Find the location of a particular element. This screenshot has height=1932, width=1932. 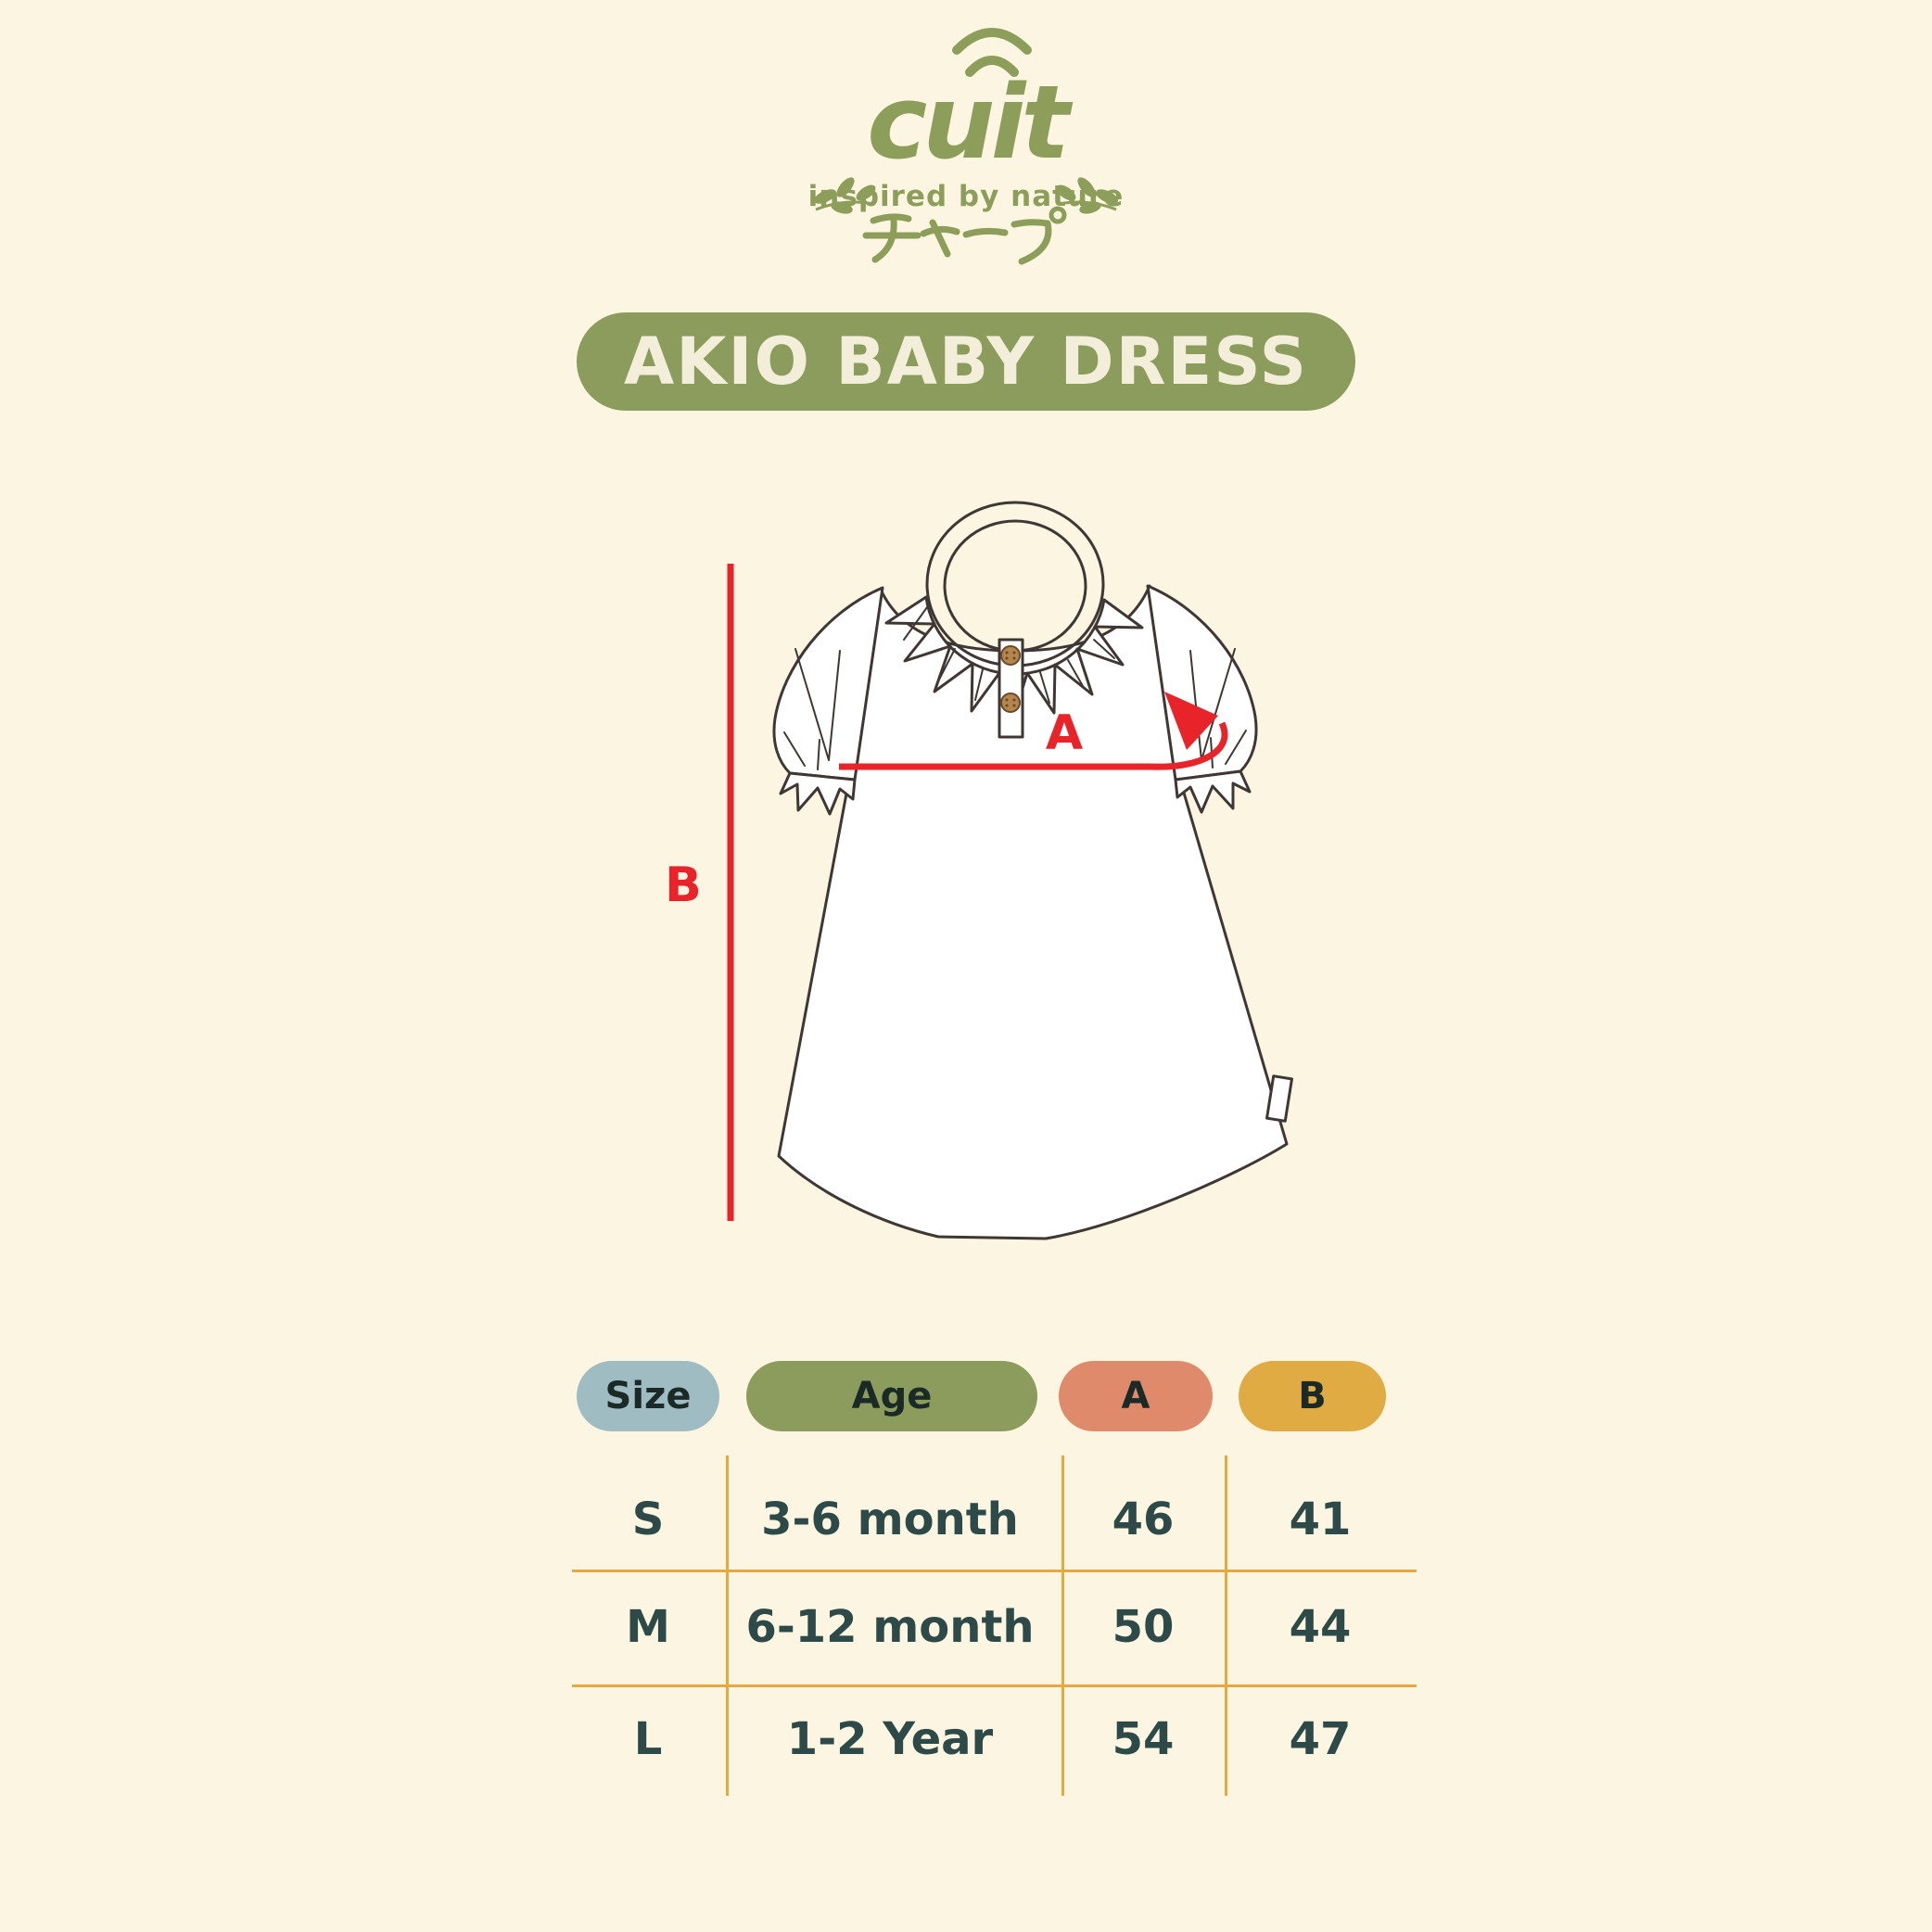

neck-opening is located at coordinates (1015, 586).